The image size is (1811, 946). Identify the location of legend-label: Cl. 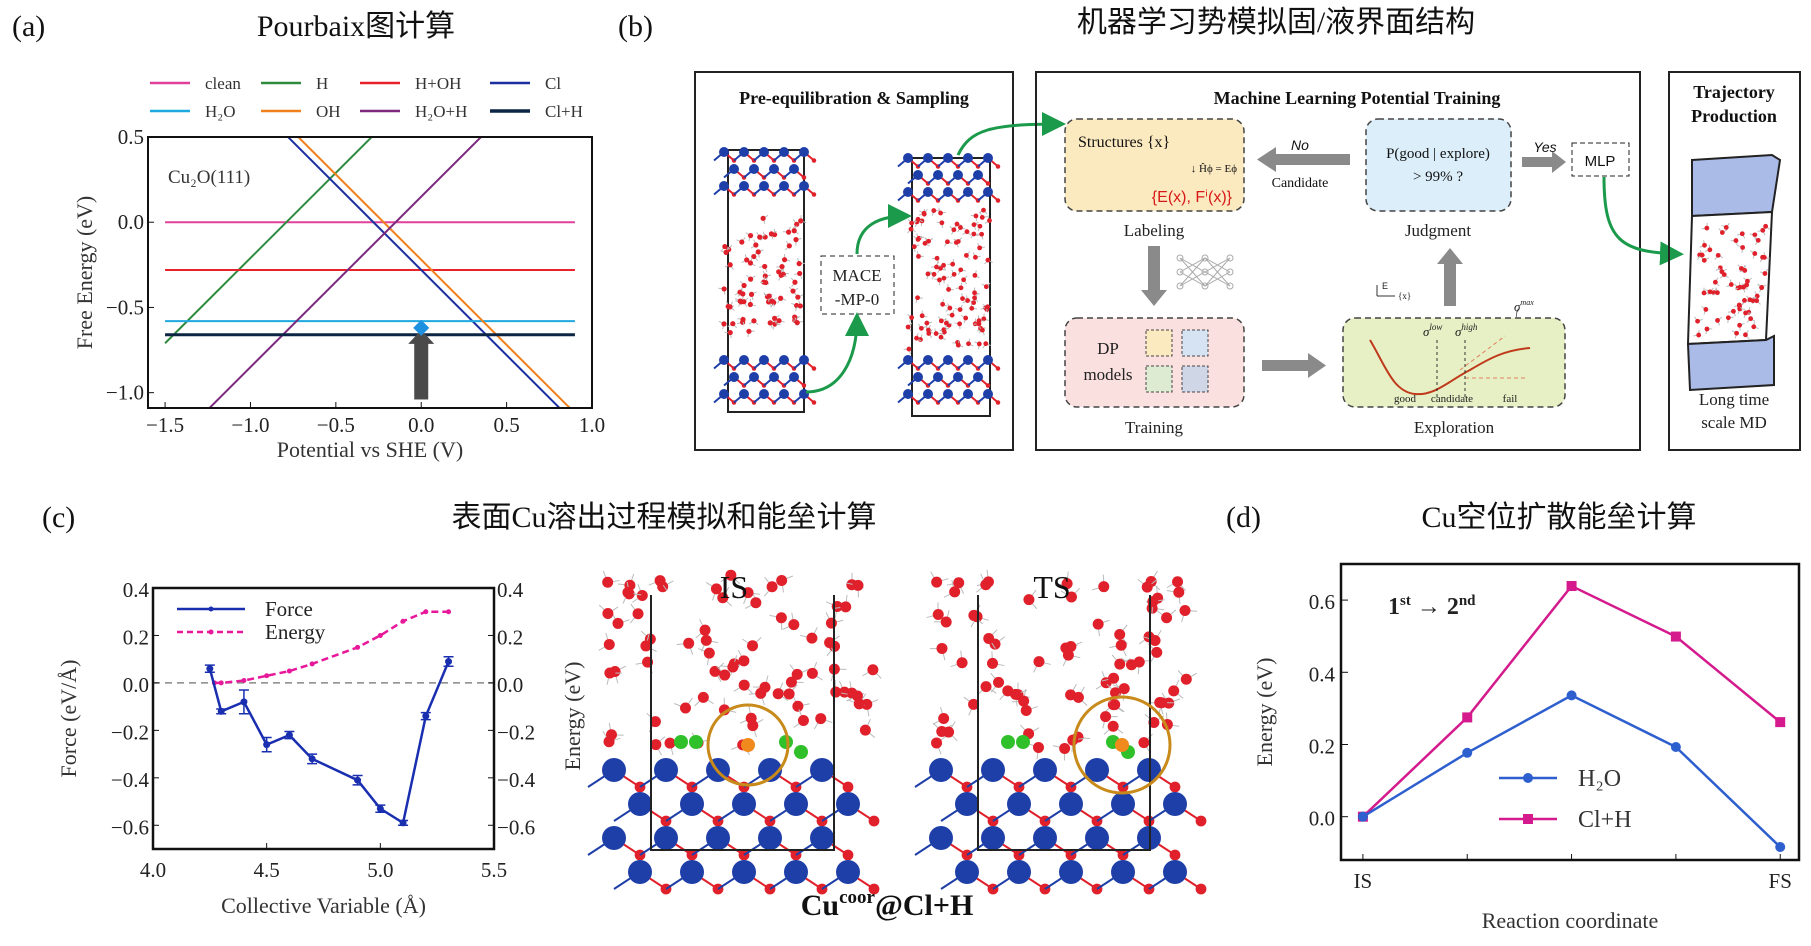
(553, 83).